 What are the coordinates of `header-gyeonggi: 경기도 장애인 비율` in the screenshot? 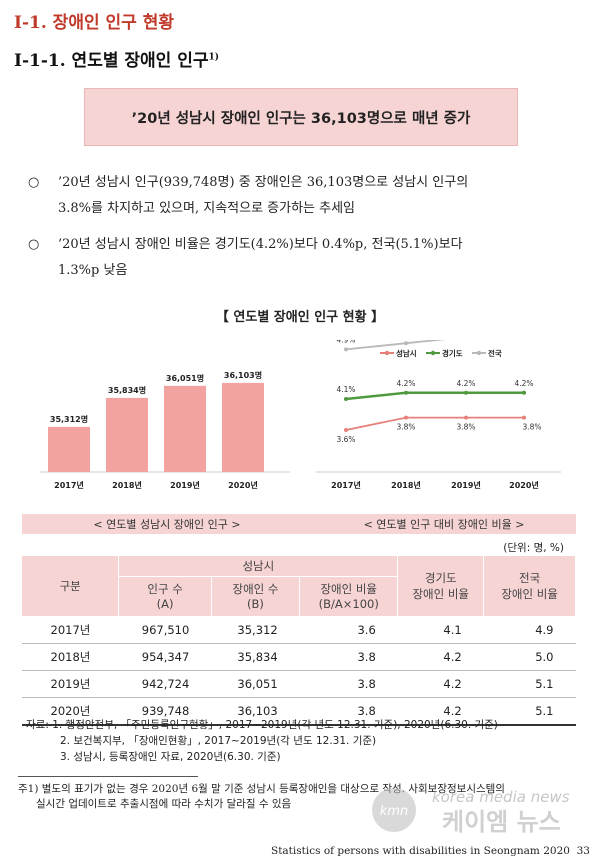 It's located at (441, 586).